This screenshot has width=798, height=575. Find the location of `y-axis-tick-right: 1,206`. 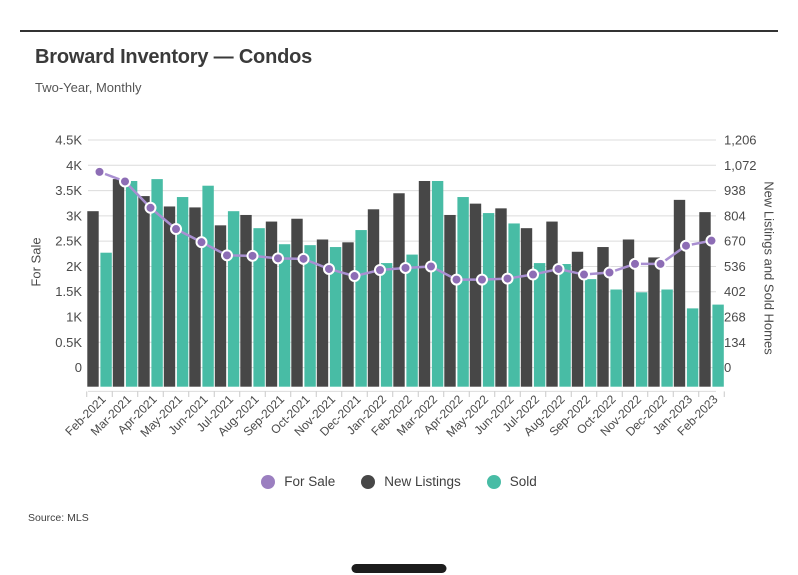

y-axis-tick-right: 1,206 is located at coordinates (740, 140).